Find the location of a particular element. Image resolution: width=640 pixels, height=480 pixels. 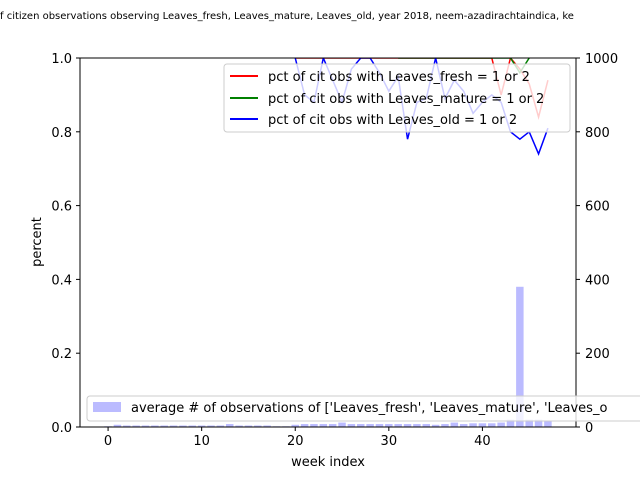

x-tick-label: 40 is located at coordinates (482, 441).